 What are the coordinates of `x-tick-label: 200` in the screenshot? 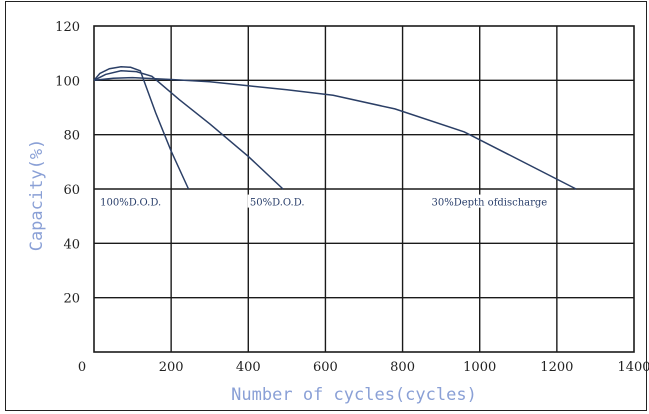 It's located at (171, 367).